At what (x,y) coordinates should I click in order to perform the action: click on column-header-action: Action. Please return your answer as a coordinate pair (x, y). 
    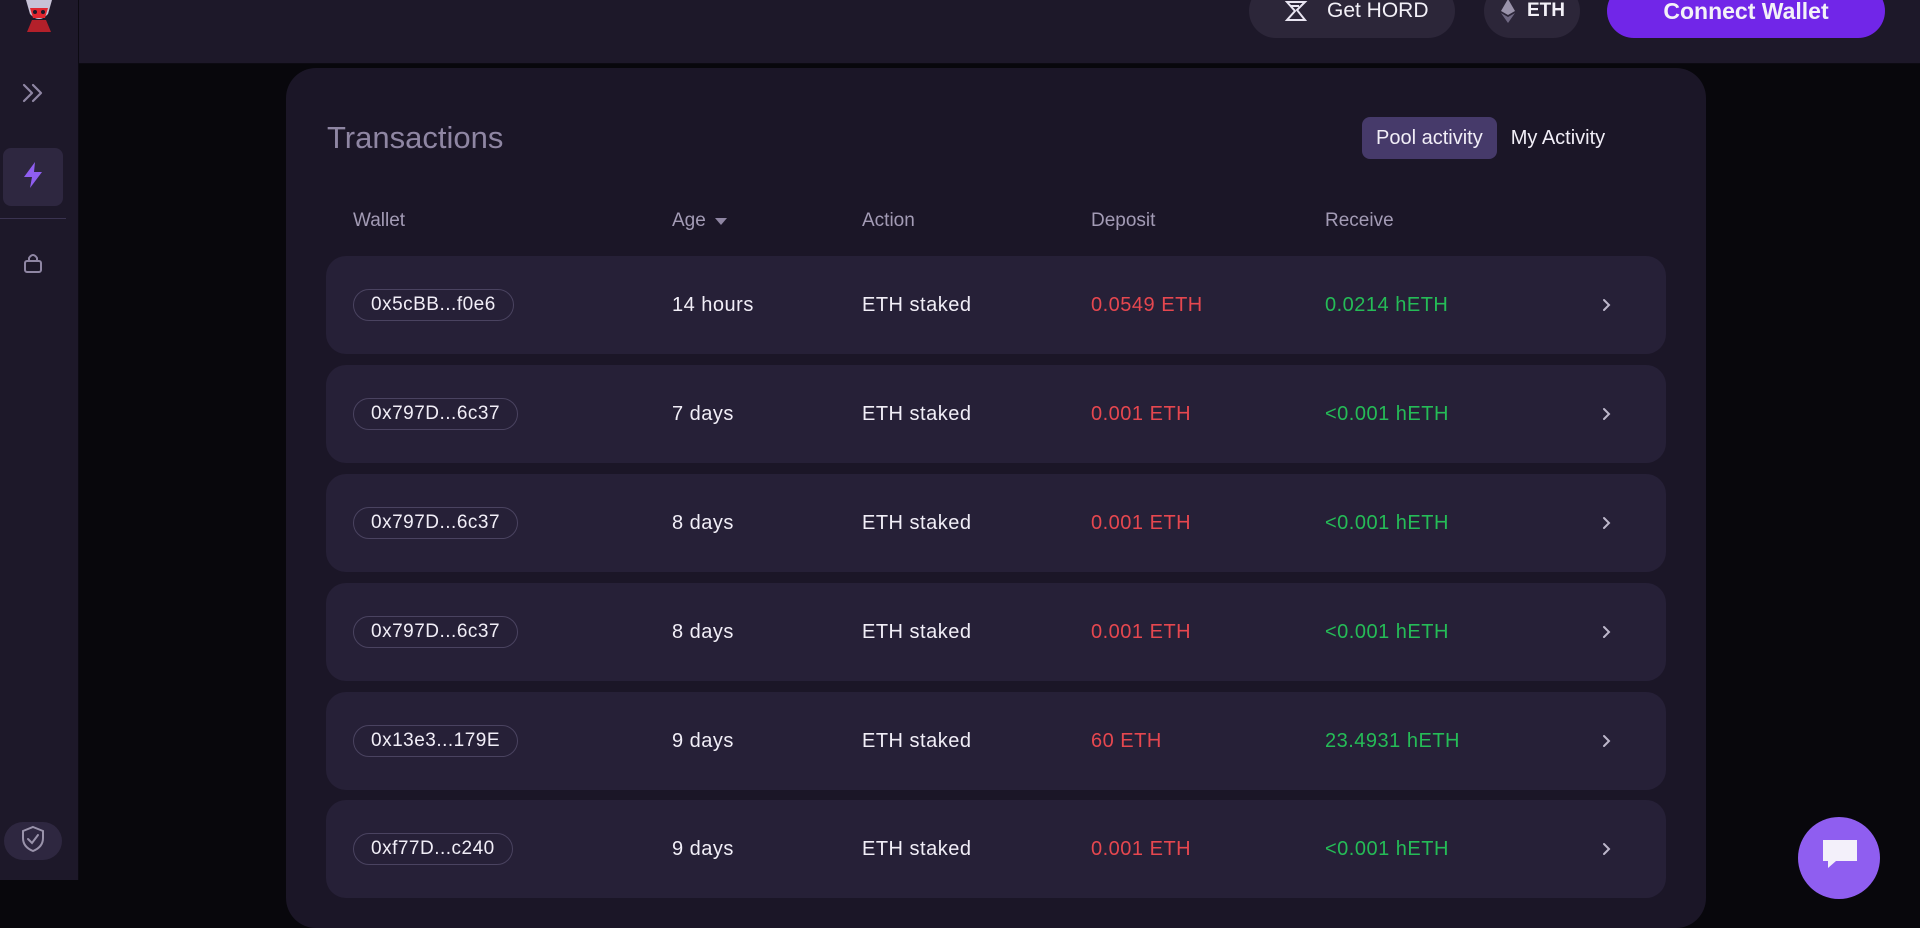
    Looking at the image, I should click on (888, 221).